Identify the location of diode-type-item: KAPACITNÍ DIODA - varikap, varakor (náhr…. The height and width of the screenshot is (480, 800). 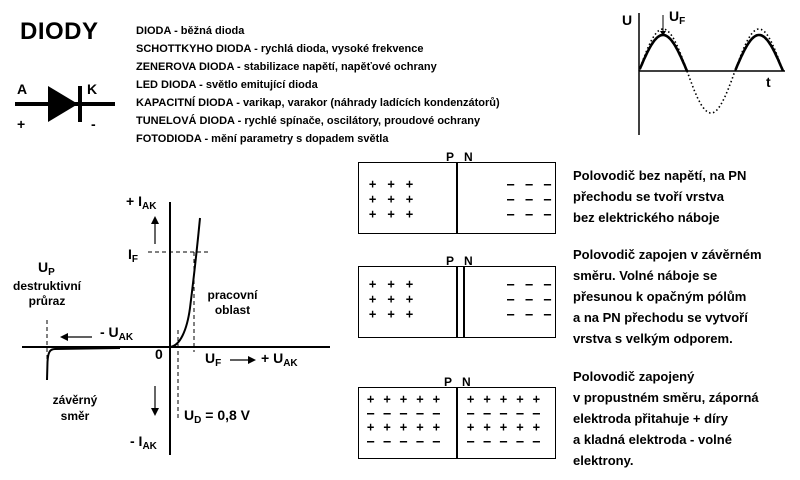
(318, 103).